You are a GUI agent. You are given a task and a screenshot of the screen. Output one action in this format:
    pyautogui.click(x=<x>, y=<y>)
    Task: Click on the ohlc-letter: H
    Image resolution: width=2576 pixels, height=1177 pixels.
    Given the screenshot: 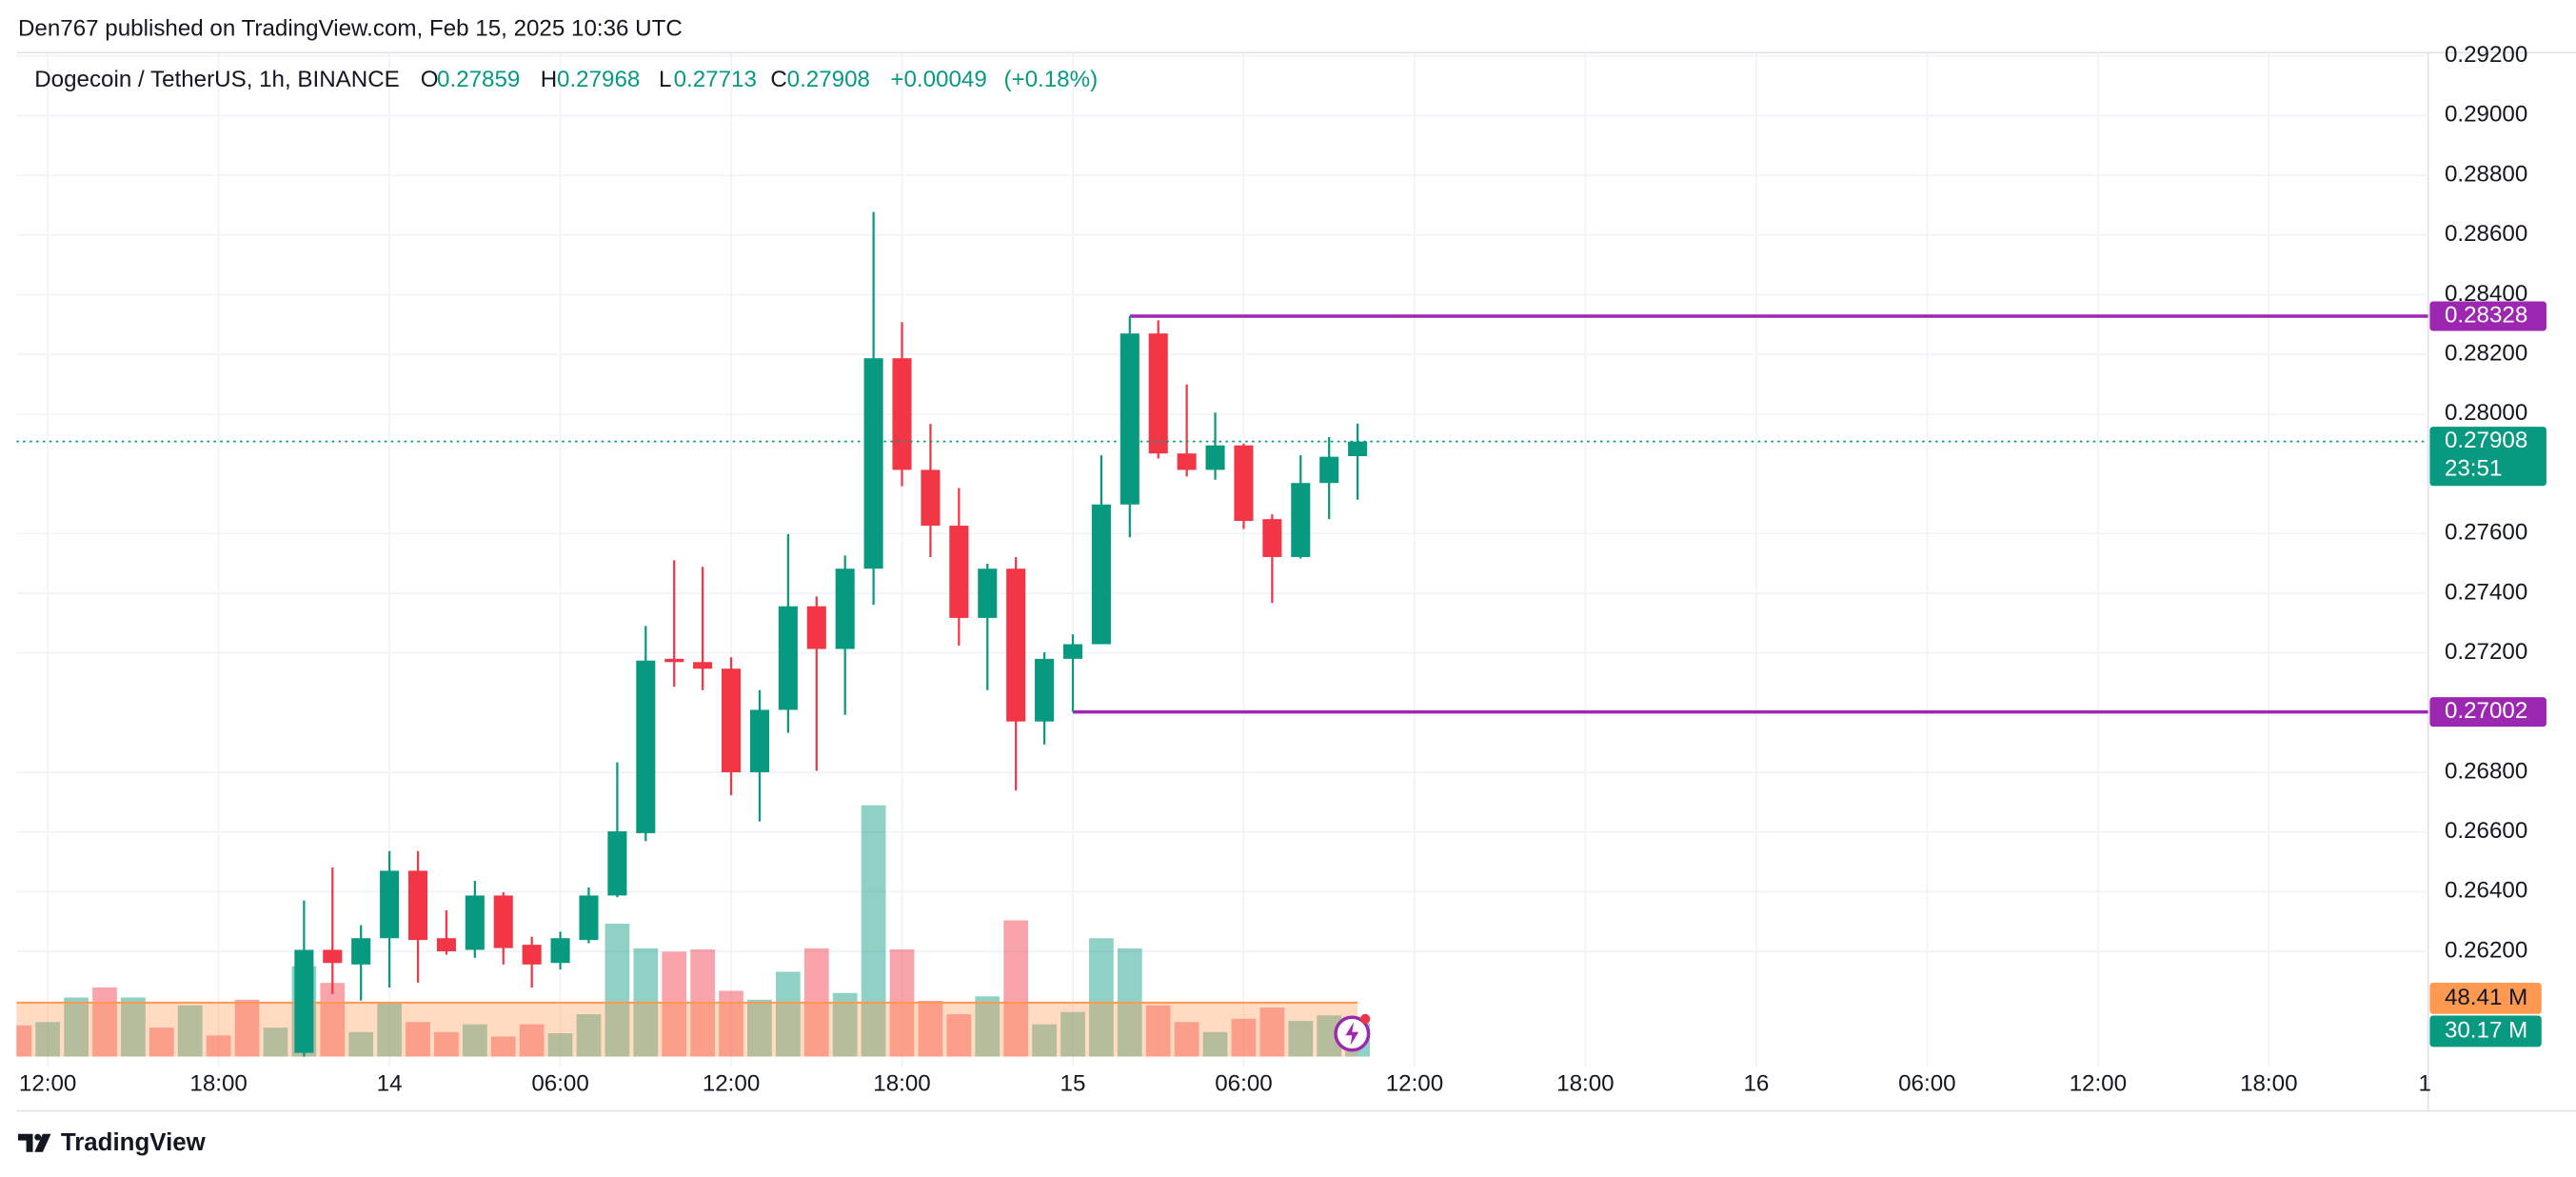 What is the action you would take?
    pyautogui.click(x=549, y=79)
    